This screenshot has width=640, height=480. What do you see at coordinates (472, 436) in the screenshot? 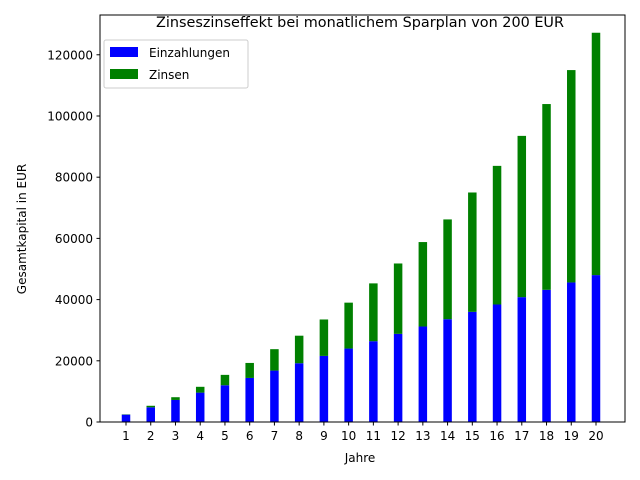
I see `x-tick-label: 15` at bounding box center [472, 436].